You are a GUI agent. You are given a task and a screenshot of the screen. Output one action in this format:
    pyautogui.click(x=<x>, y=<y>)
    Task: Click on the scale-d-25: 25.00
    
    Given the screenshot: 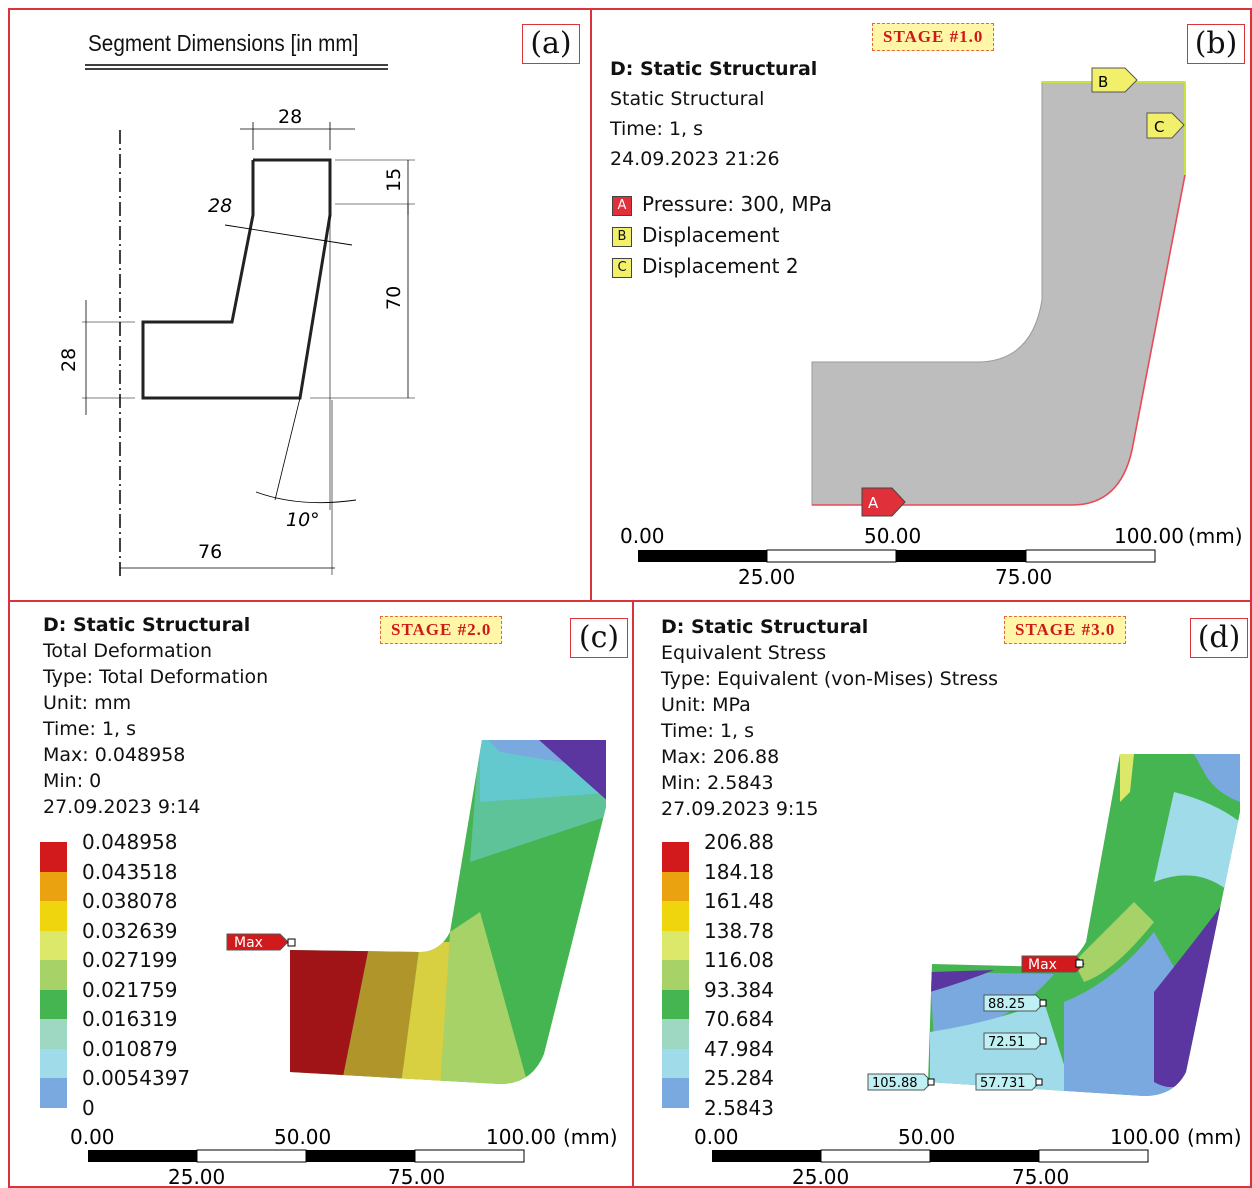 What is the action you would take?
    pyautogui.click(x=820, y=1176)
    